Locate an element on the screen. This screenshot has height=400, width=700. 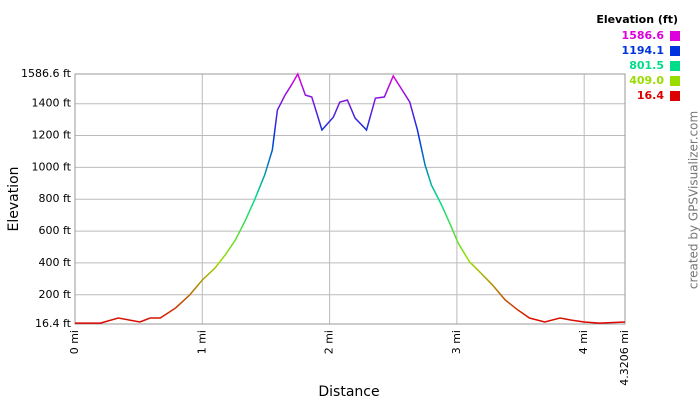
x-tick-label: 1 mi is located at coordinates (201, 342).